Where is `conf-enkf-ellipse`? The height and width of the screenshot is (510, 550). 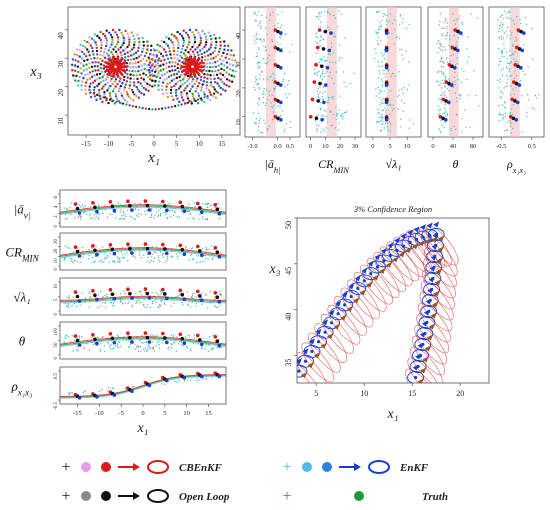
conf-enkf-ellipse is located at coordinates (423, 344).